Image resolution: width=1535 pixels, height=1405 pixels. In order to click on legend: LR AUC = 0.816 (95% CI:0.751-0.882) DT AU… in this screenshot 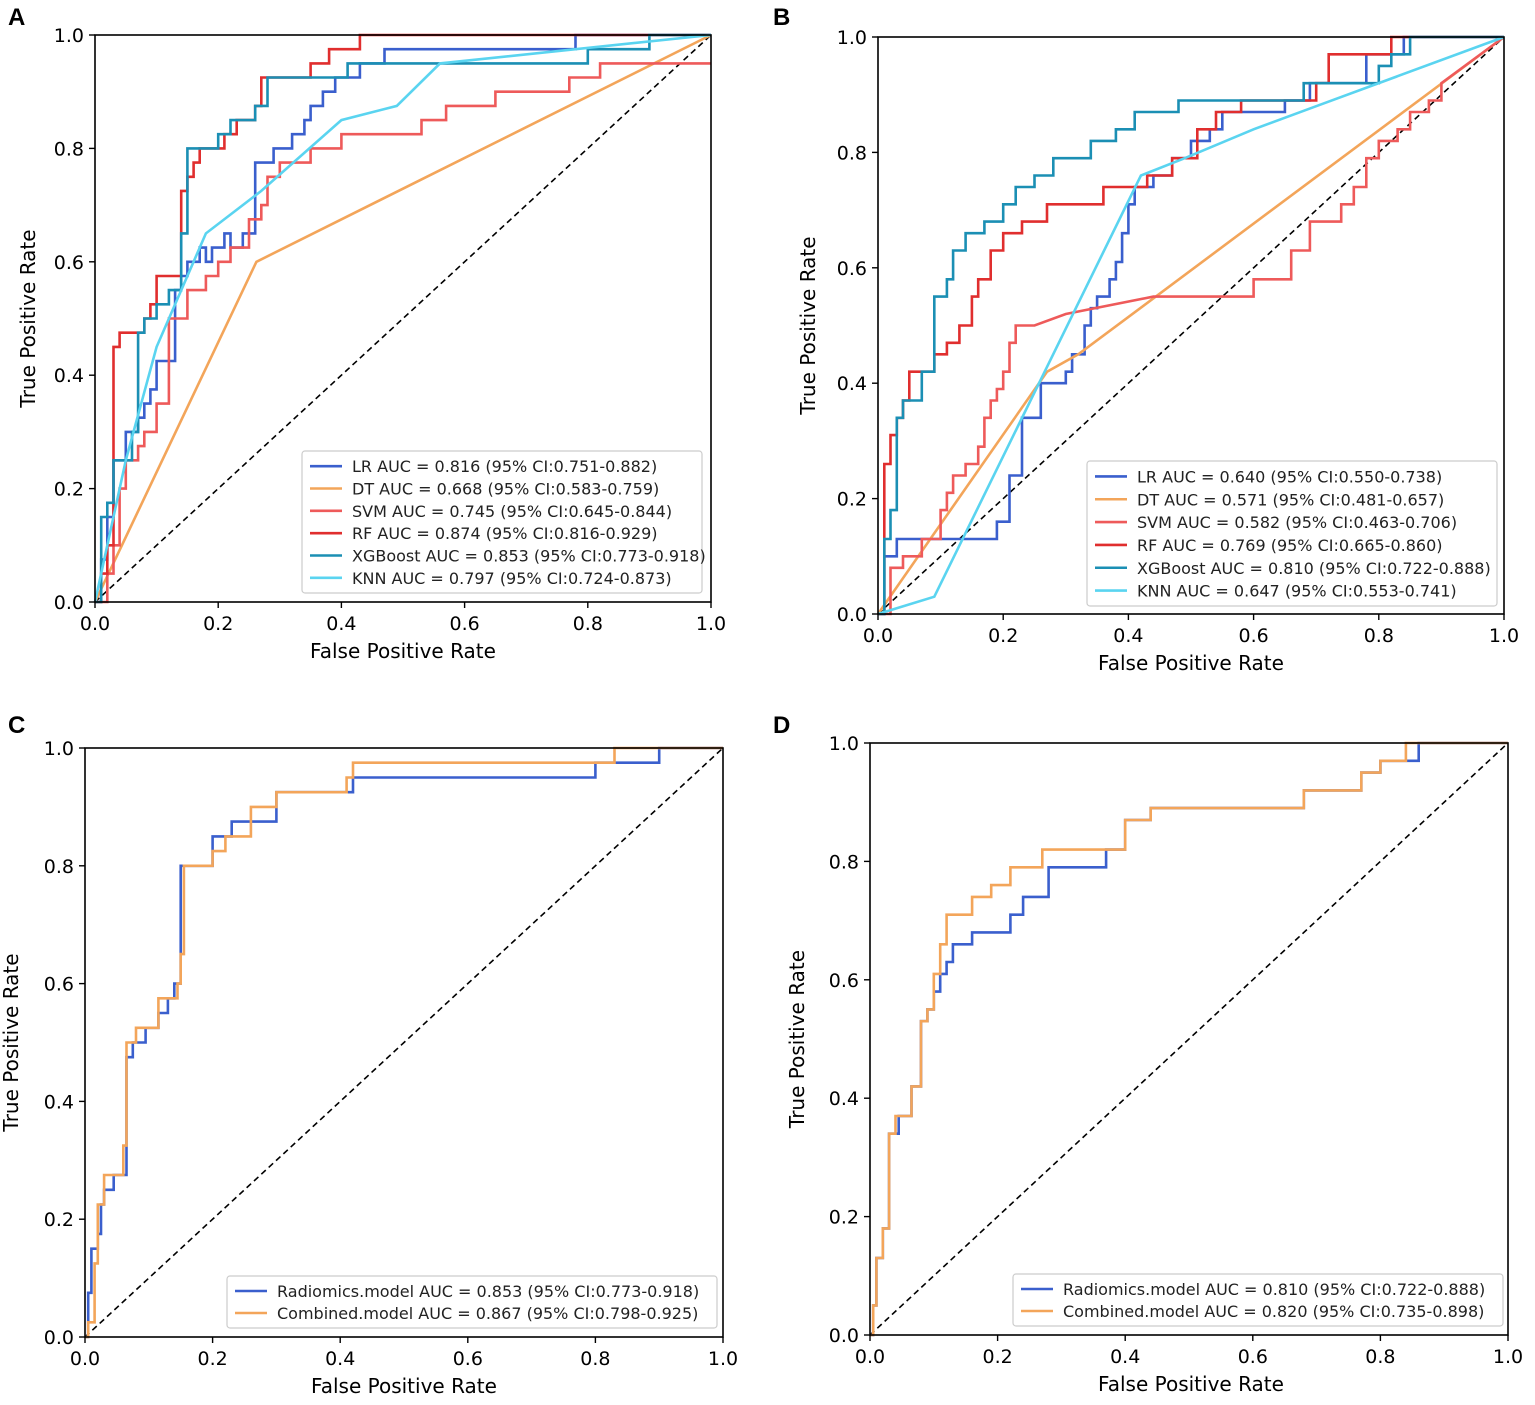, I will do `click(503, 522)`.